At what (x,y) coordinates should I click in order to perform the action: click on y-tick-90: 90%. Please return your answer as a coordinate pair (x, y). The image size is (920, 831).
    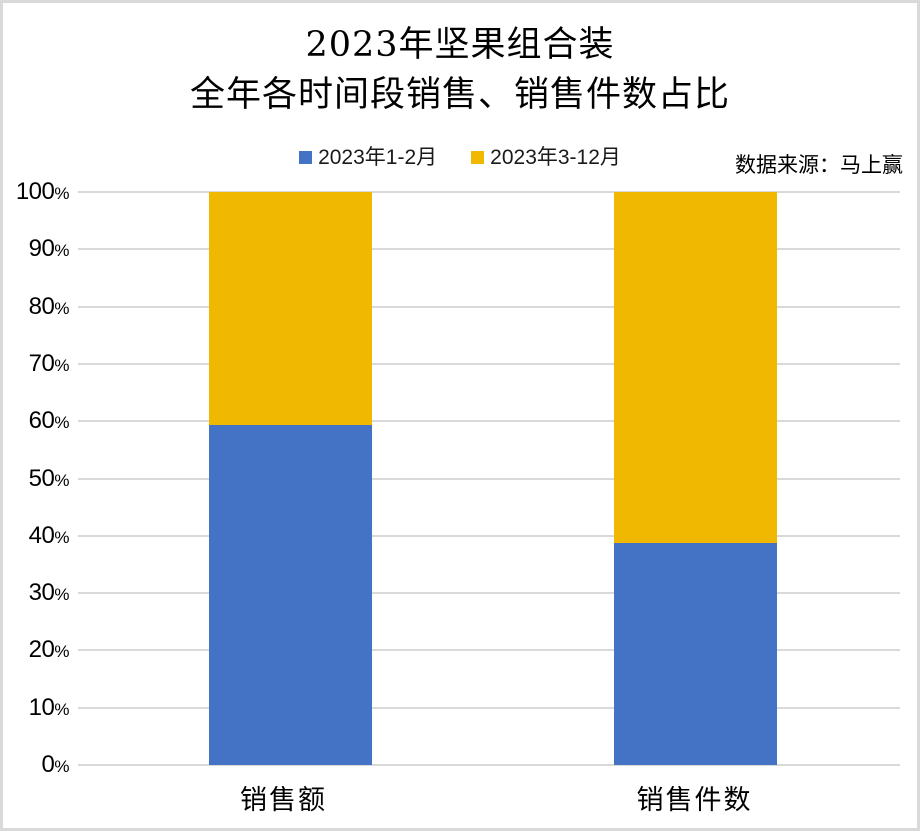
    Looking at the image, I should click on (49, 249).